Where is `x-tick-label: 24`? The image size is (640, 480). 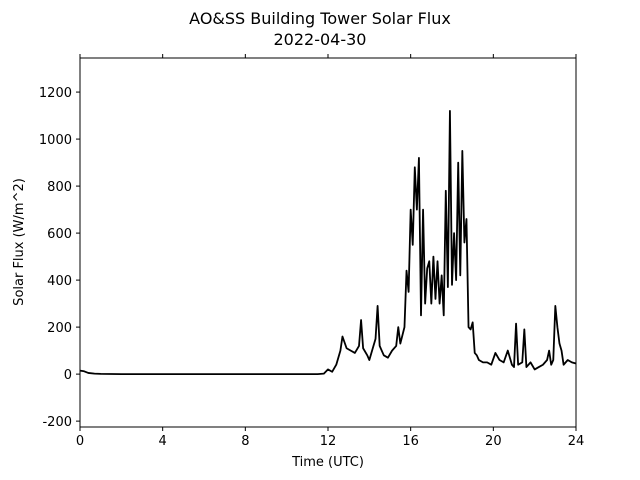
x-tick-label: 24 is located at coordinates (576, 441).